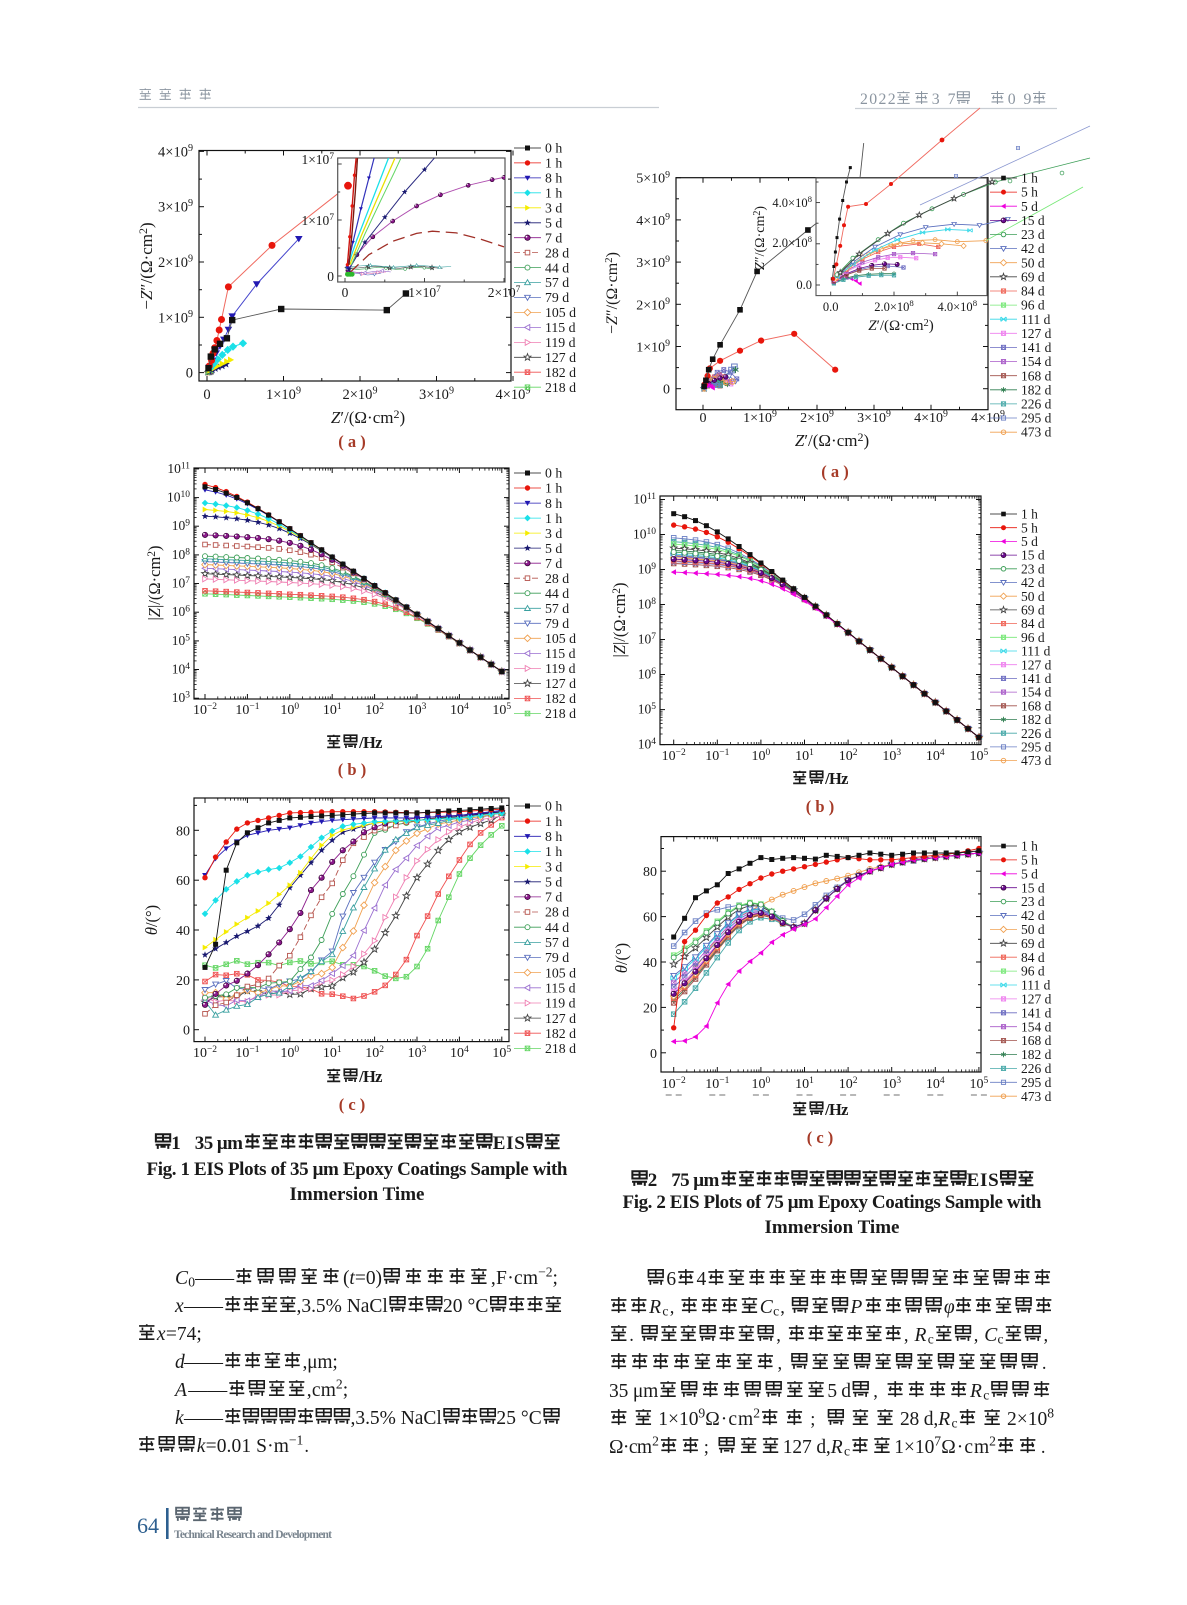 The image size is (1187, 1605). What do you see at coordinates (855, 1307) in the screenshot?
I see `svg-text: P` at bounding box center [855, 1307].